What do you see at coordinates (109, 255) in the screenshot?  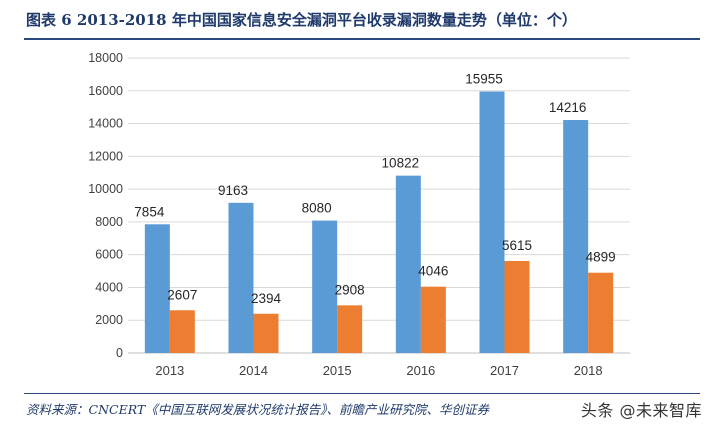 I see `y-tick-label: 6000` at bounding box center [109, 255].